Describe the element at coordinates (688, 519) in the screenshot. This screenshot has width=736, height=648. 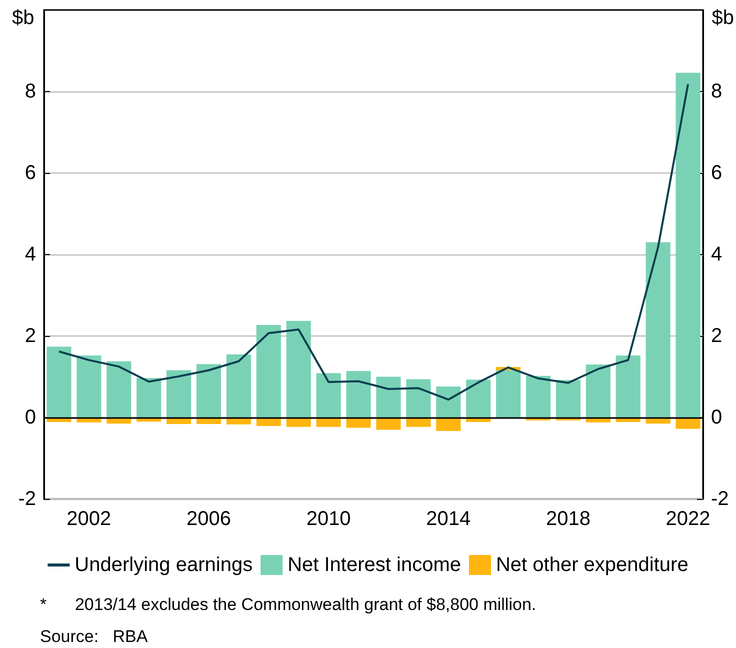
I see `x-tick-label: 2022` at that location.